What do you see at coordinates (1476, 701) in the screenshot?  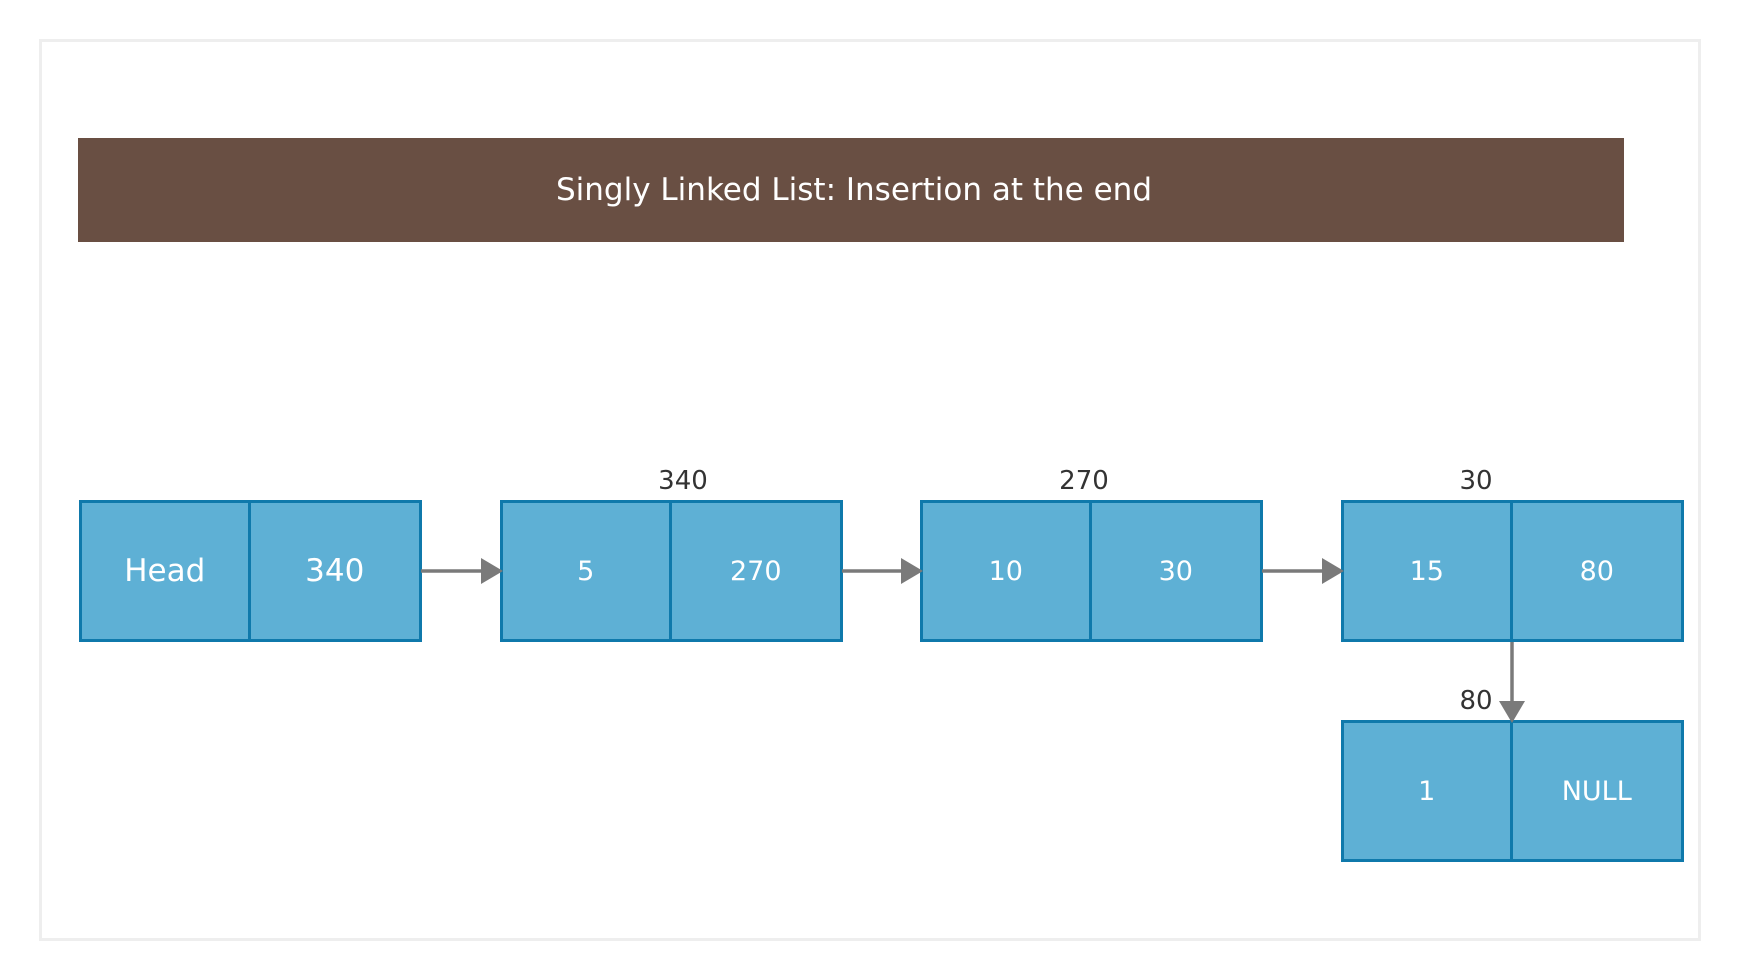 I see `node-4-address: 80` at bounding box center [1476, 701].